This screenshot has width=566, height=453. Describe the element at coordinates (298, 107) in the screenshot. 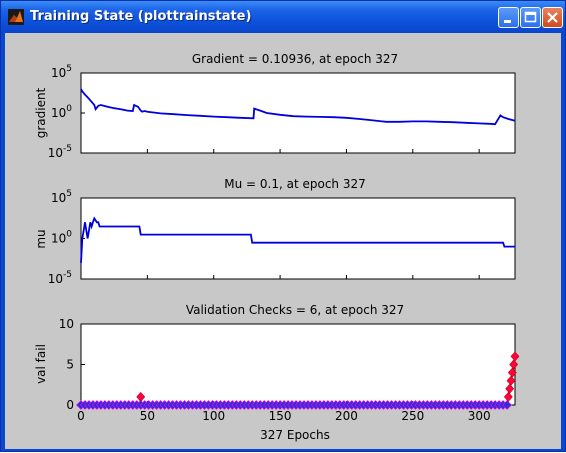

I see `gradient-series-line` at that location.